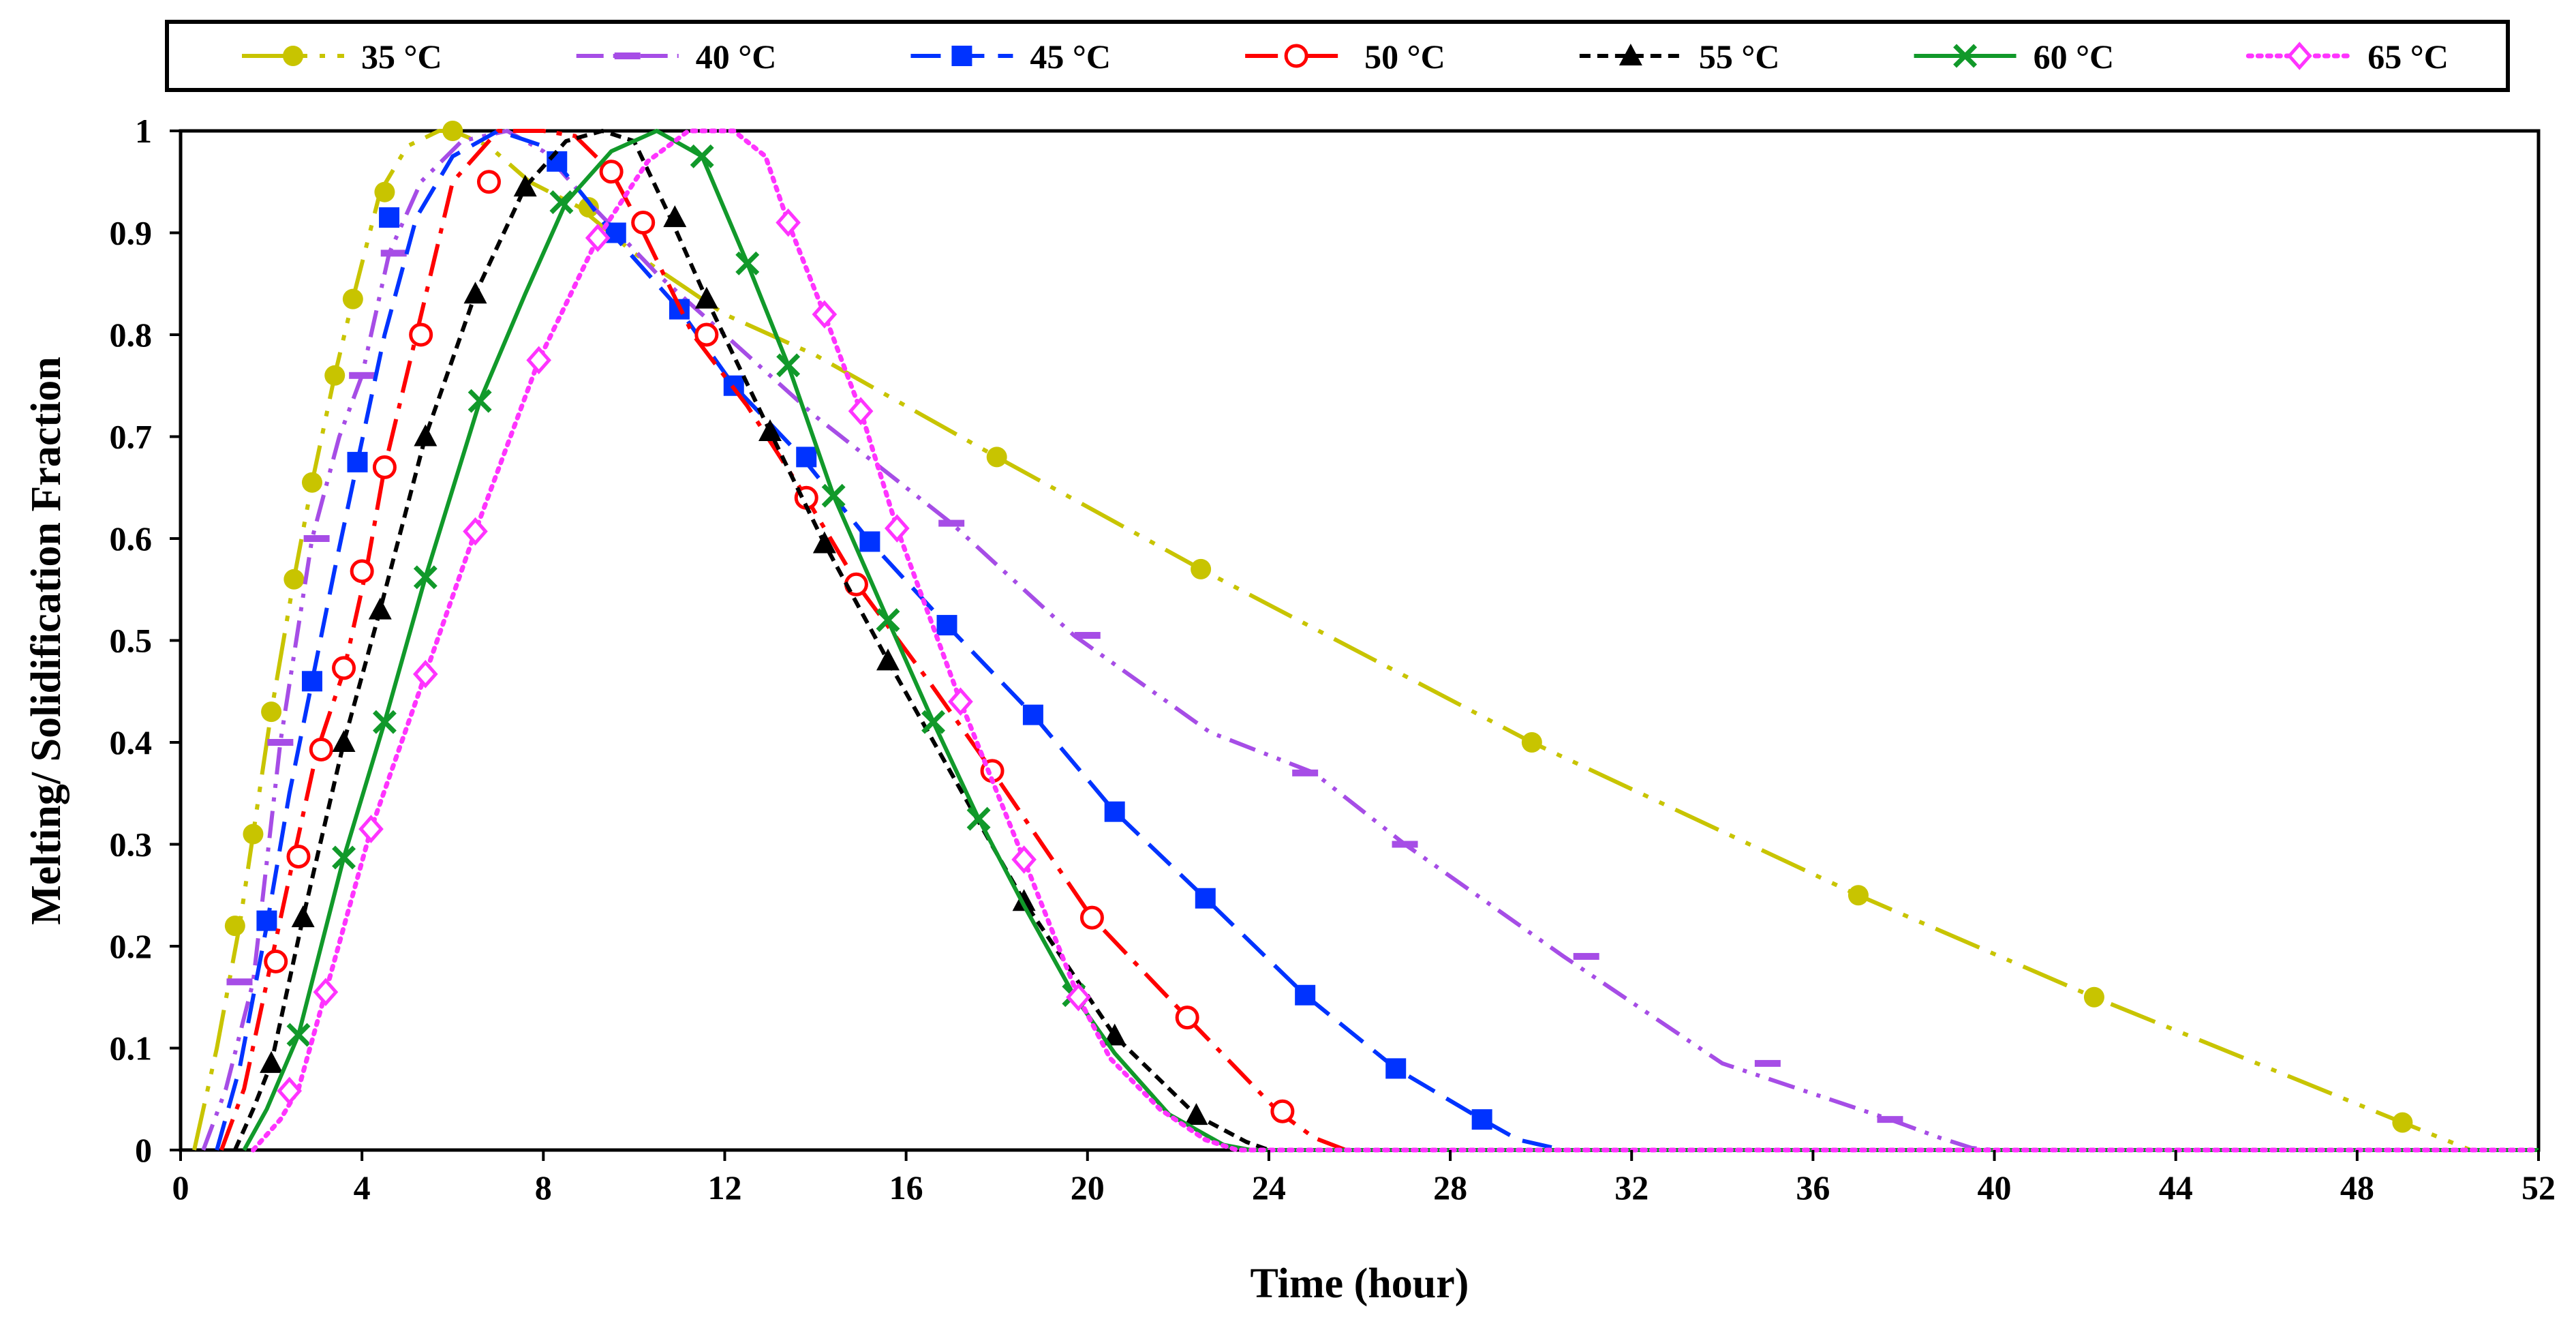 The image size is (2576, 1330). Describe the element at coordinates (1088, 1187) in the screenshot. I see `x-tick-label-20: 20` at that location.